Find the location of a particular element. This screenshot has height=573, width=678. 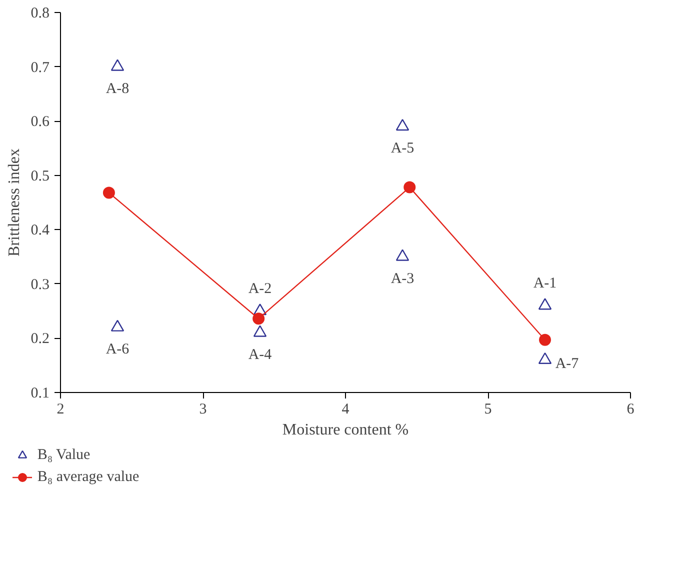

y-tick-label: 0.7 is located at coordinates (40, 68).